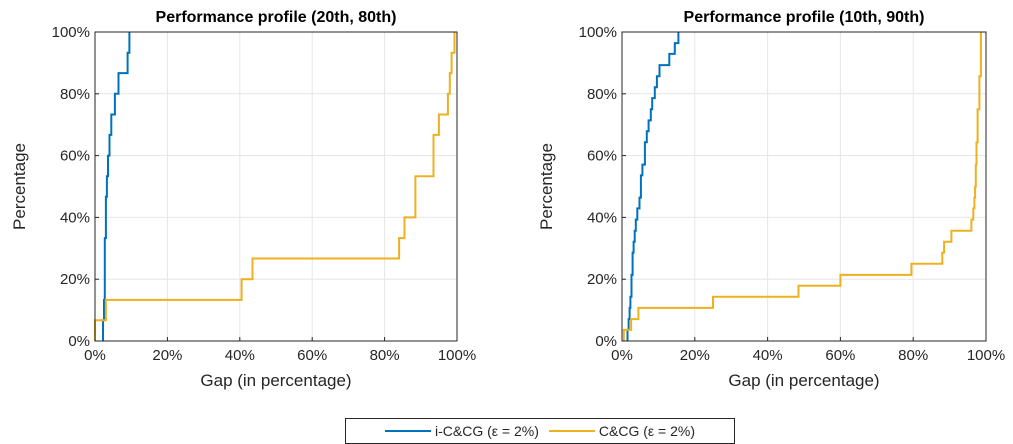 The width and height of the screenshot is (1013, 444). What do you see at coordinates (695, 355) in the screenshot?
I see `x-tick-label-2-1: 20%` at bounding box center [695, 355].